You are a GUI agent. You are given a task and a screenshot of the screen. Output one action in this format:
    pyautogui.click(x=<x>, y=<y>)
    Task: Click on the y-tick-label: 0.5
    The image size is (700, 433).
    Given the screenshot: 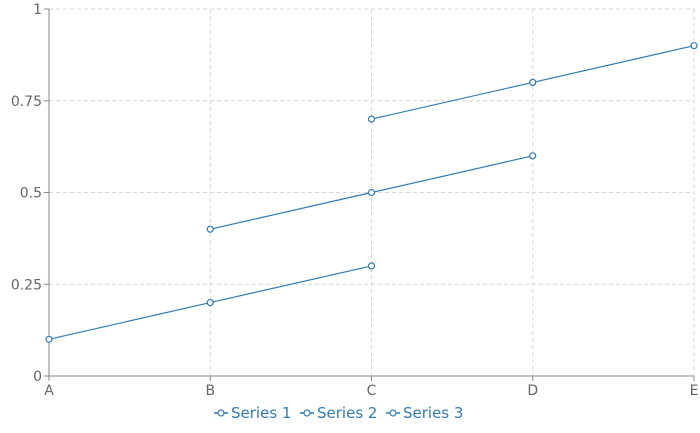 What is the action you would take?
    pyautogui.click(x=31, y=194)
    